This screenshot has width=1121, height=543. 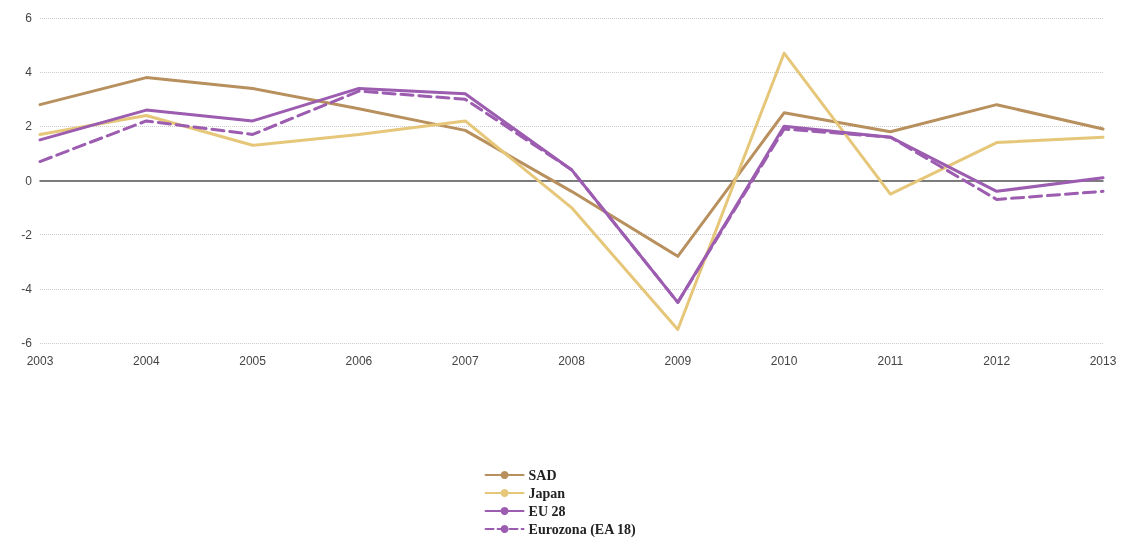 I want to click on x-tick-label: 2008, so click(x=572, y=361).